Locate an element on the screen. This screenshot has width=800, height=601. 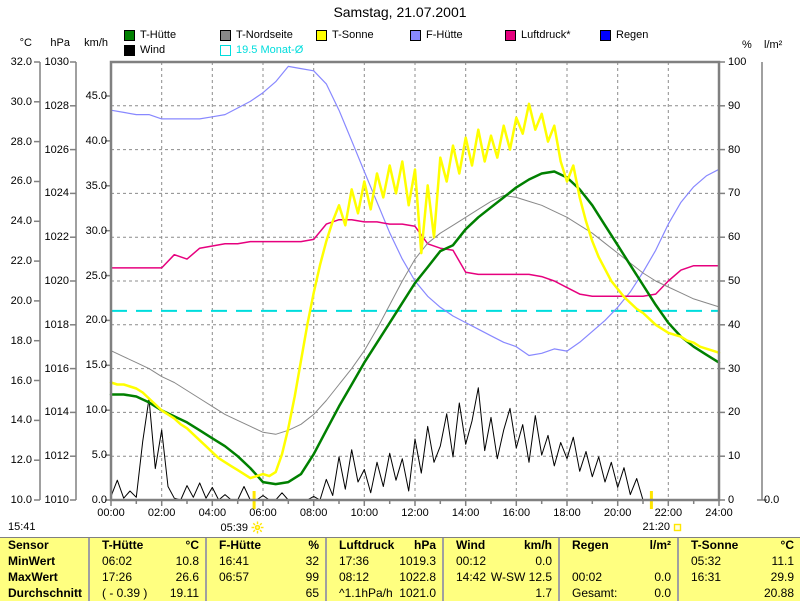
rain-axis-unit: l/m² is located at coordinates (773, 45).